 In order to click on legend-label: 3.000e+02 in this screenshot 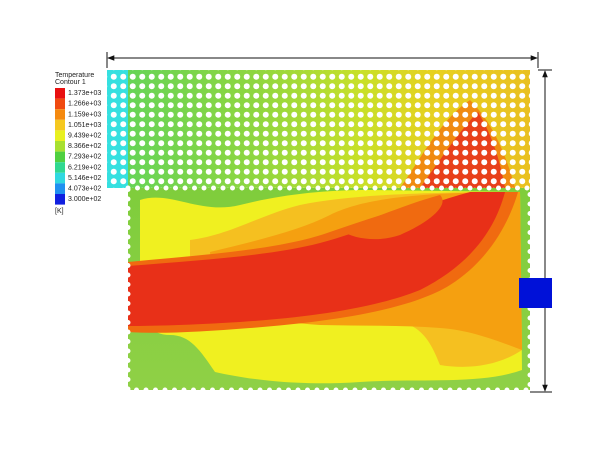, I will do `click(84, 199)`.